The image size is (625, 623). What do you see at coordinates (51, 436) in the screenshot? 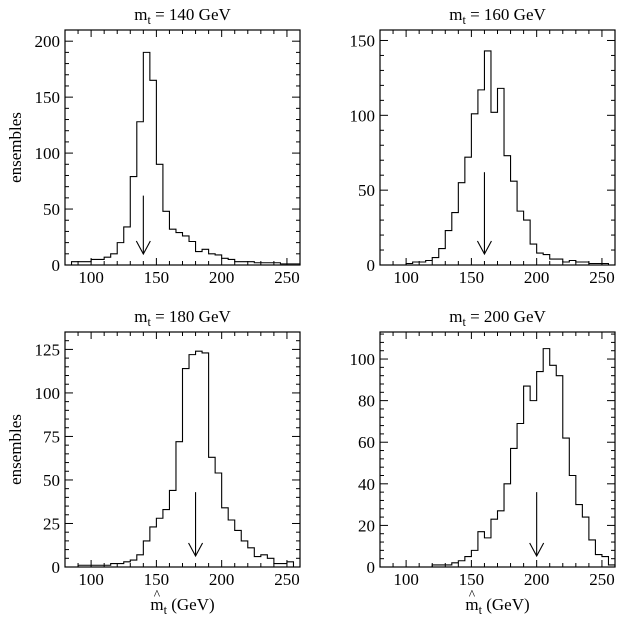
I see `y-tick-label: 75` at bounding box center [51, 436].